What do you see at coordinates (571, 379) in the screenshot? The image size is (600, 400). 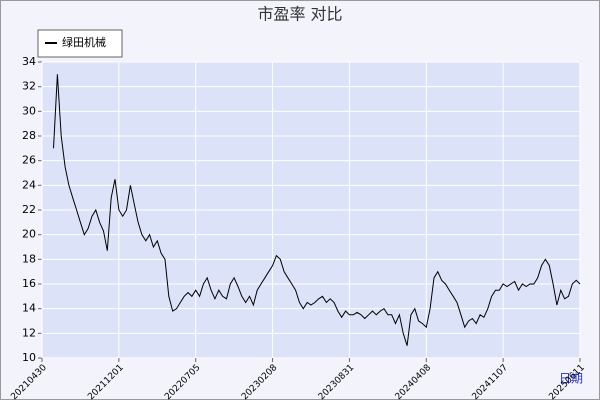 I see `x-axis-label: 日期` at bounding box center [571, 379].